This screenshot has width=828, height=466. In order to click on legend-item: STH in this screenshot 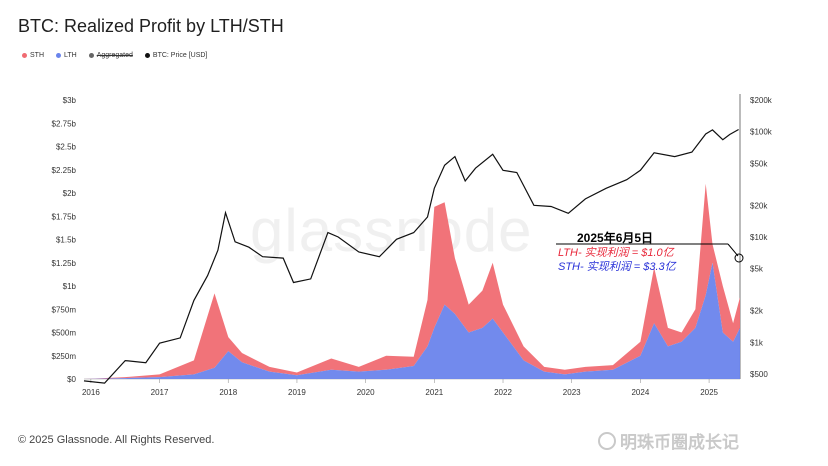, I will do `click(33, 55)`.